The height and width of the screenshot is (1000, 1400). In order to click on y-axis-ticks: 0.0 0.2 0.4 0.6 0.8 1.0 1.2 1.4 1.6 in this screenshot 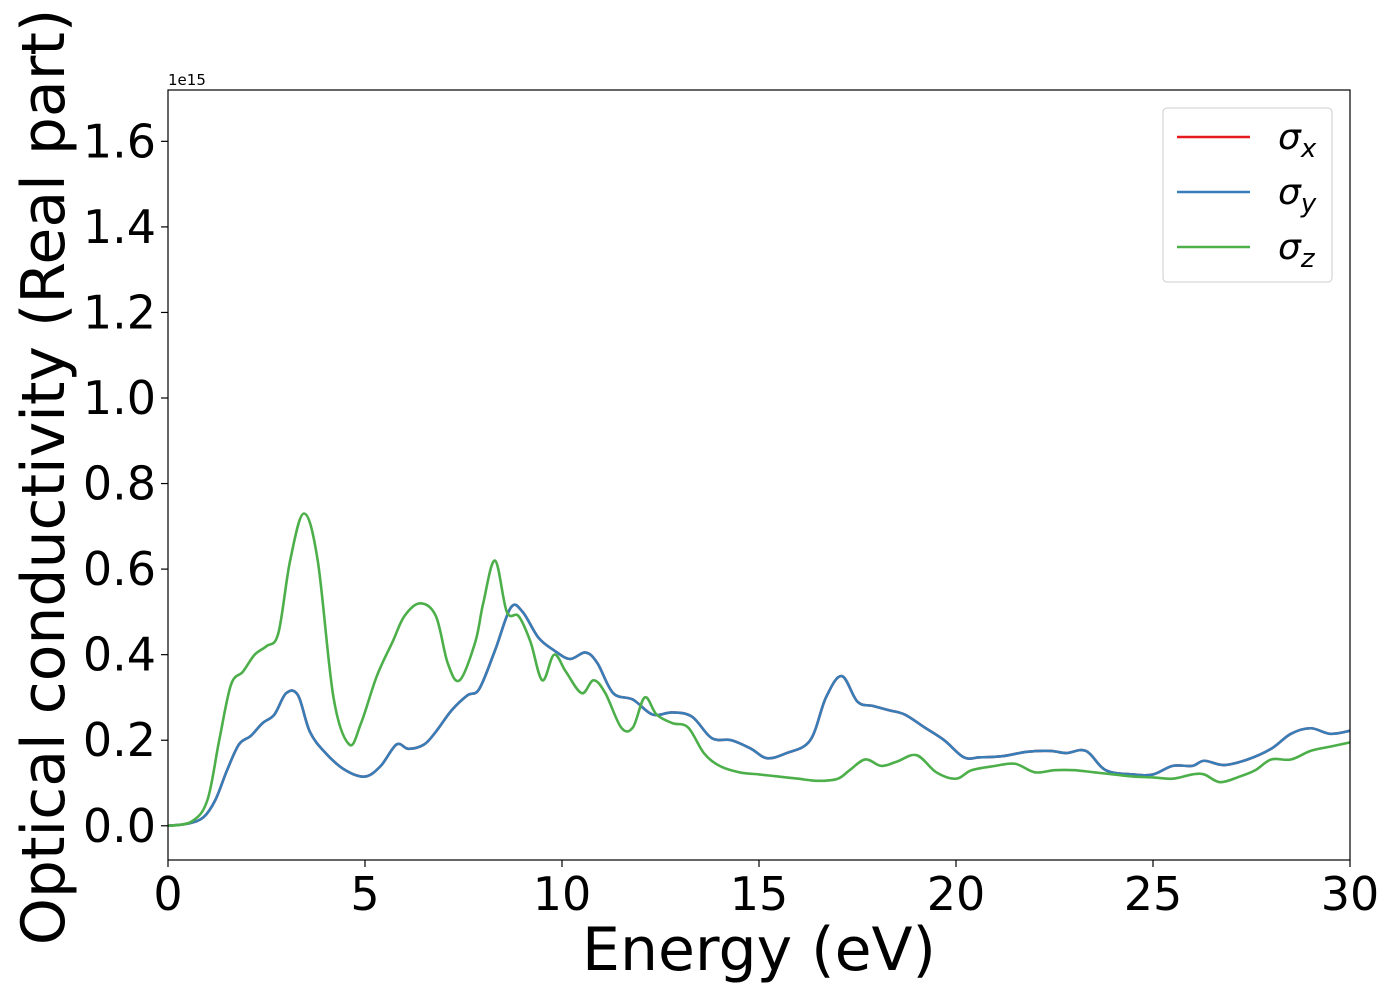, I will do `click(125, 483)`.